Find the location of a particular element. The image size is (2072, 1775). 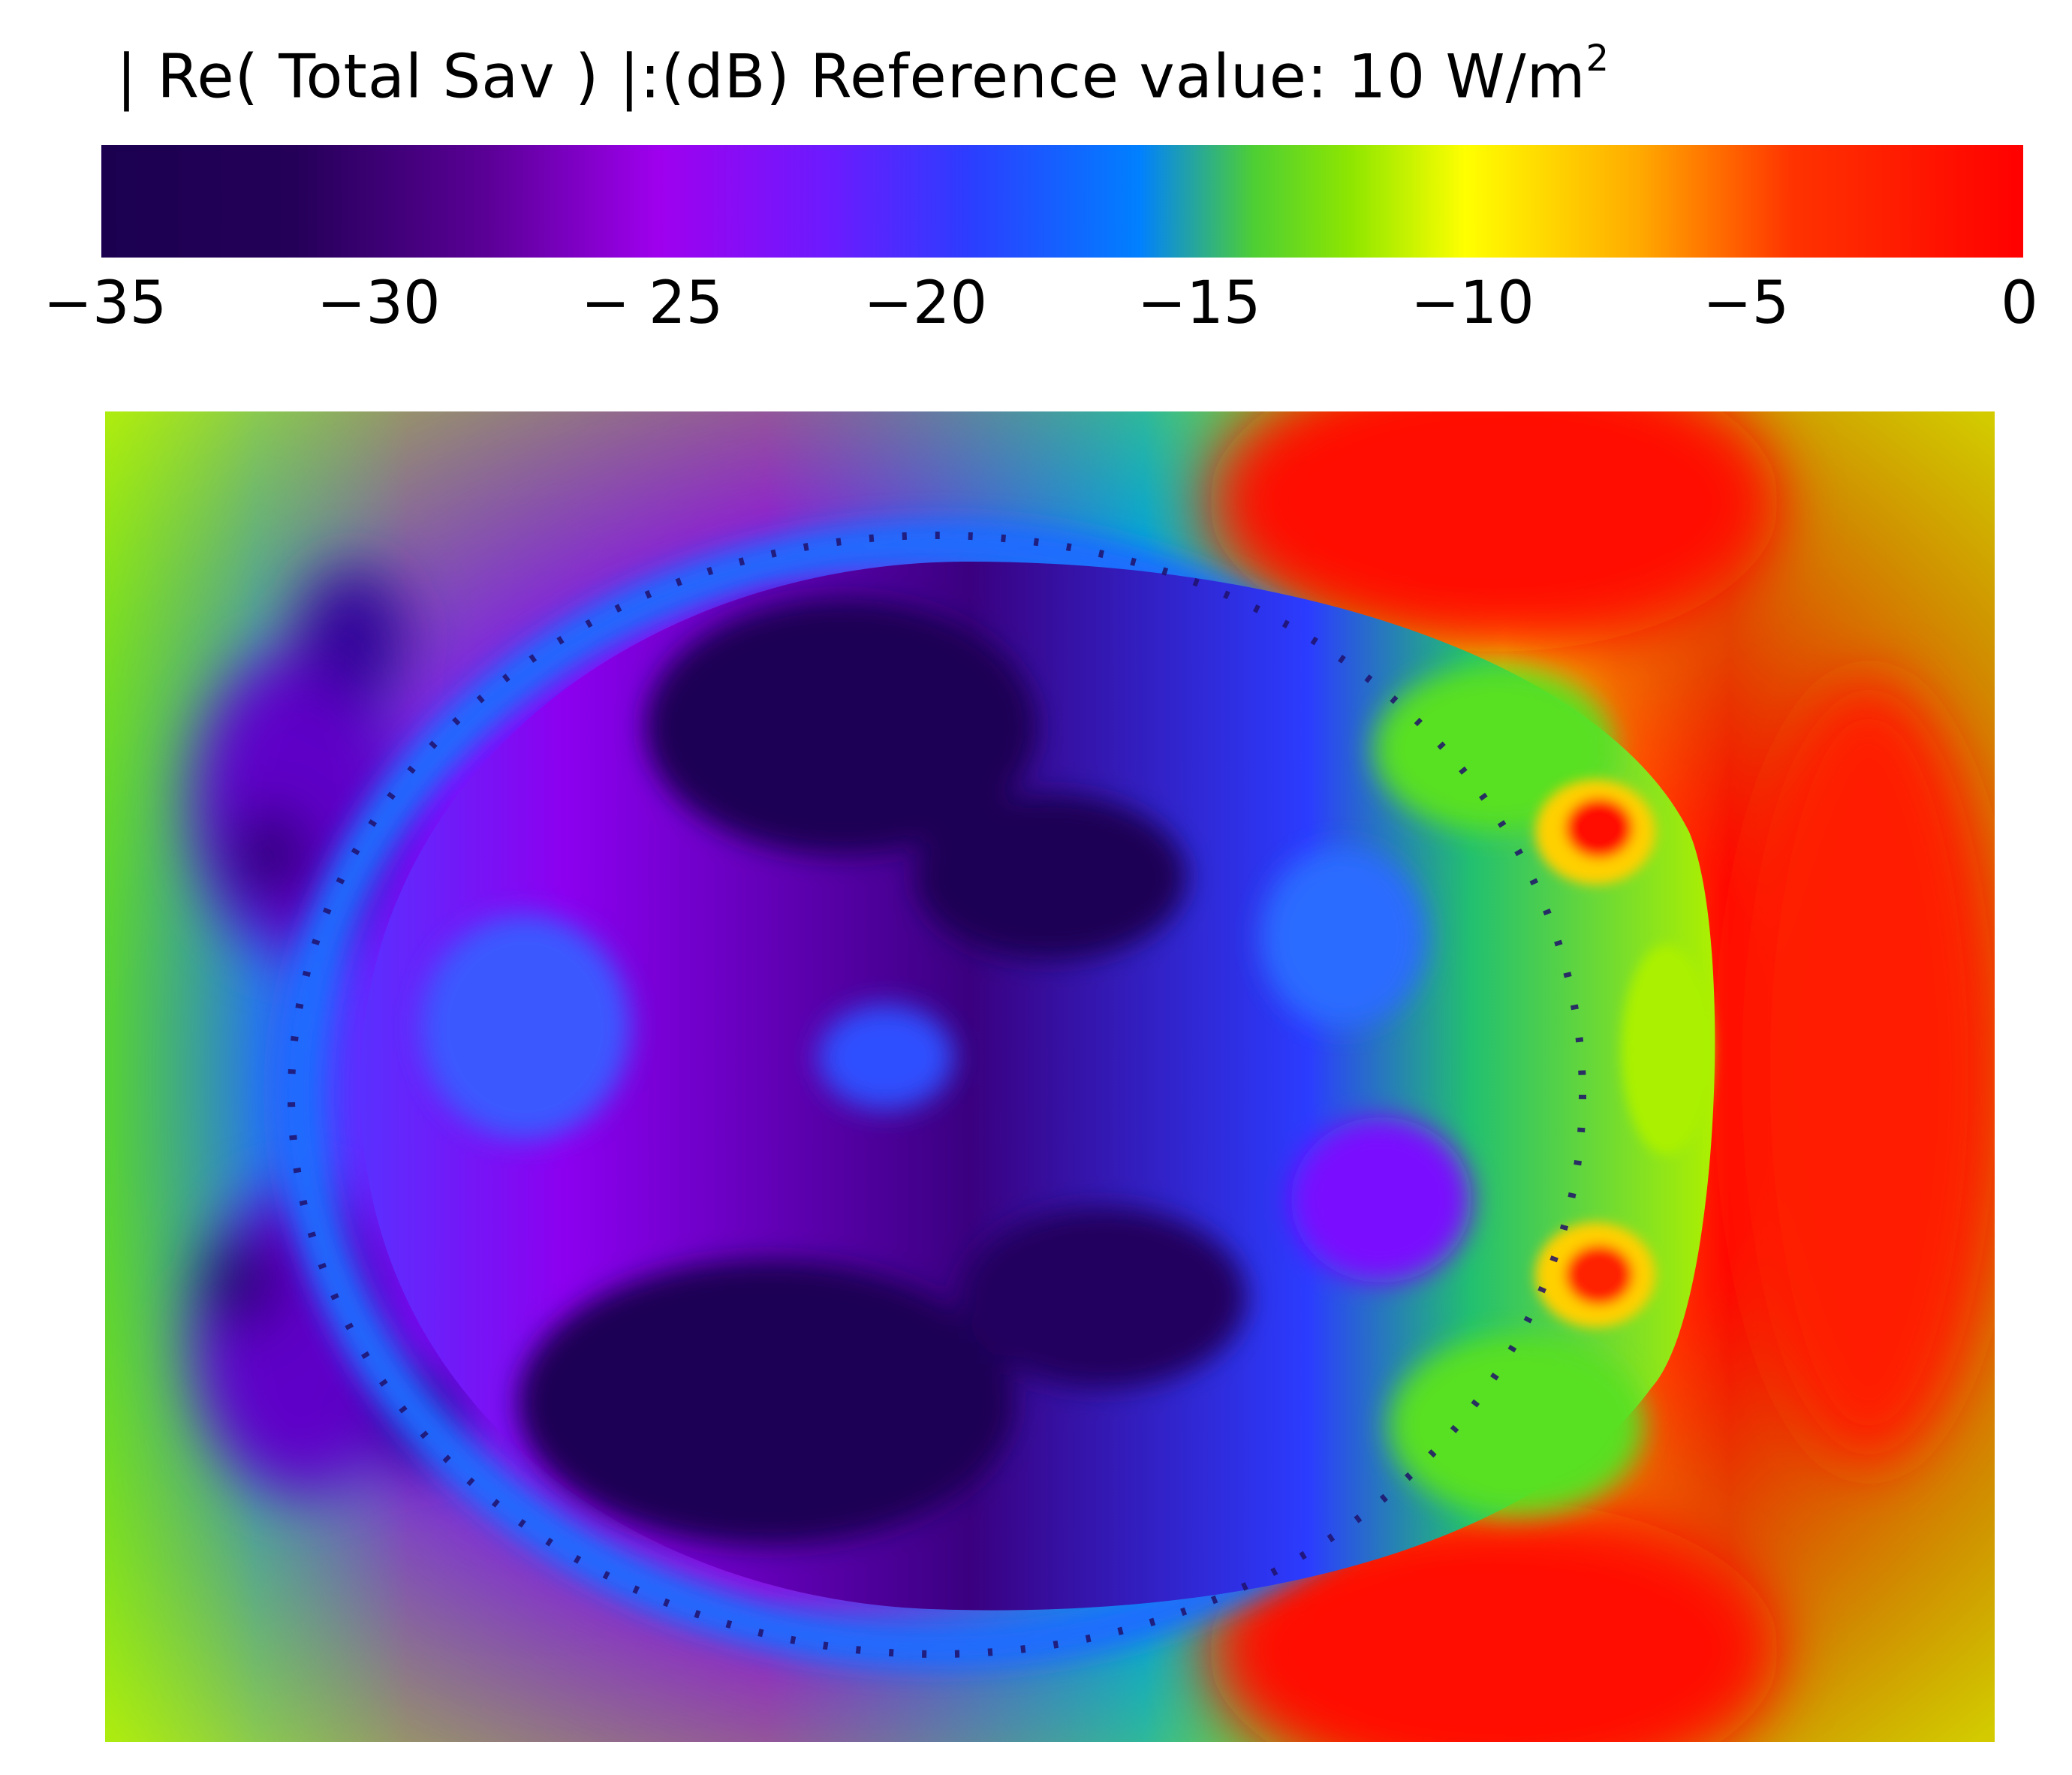

colorbar-gradient is located at coordinates (1062, 201).